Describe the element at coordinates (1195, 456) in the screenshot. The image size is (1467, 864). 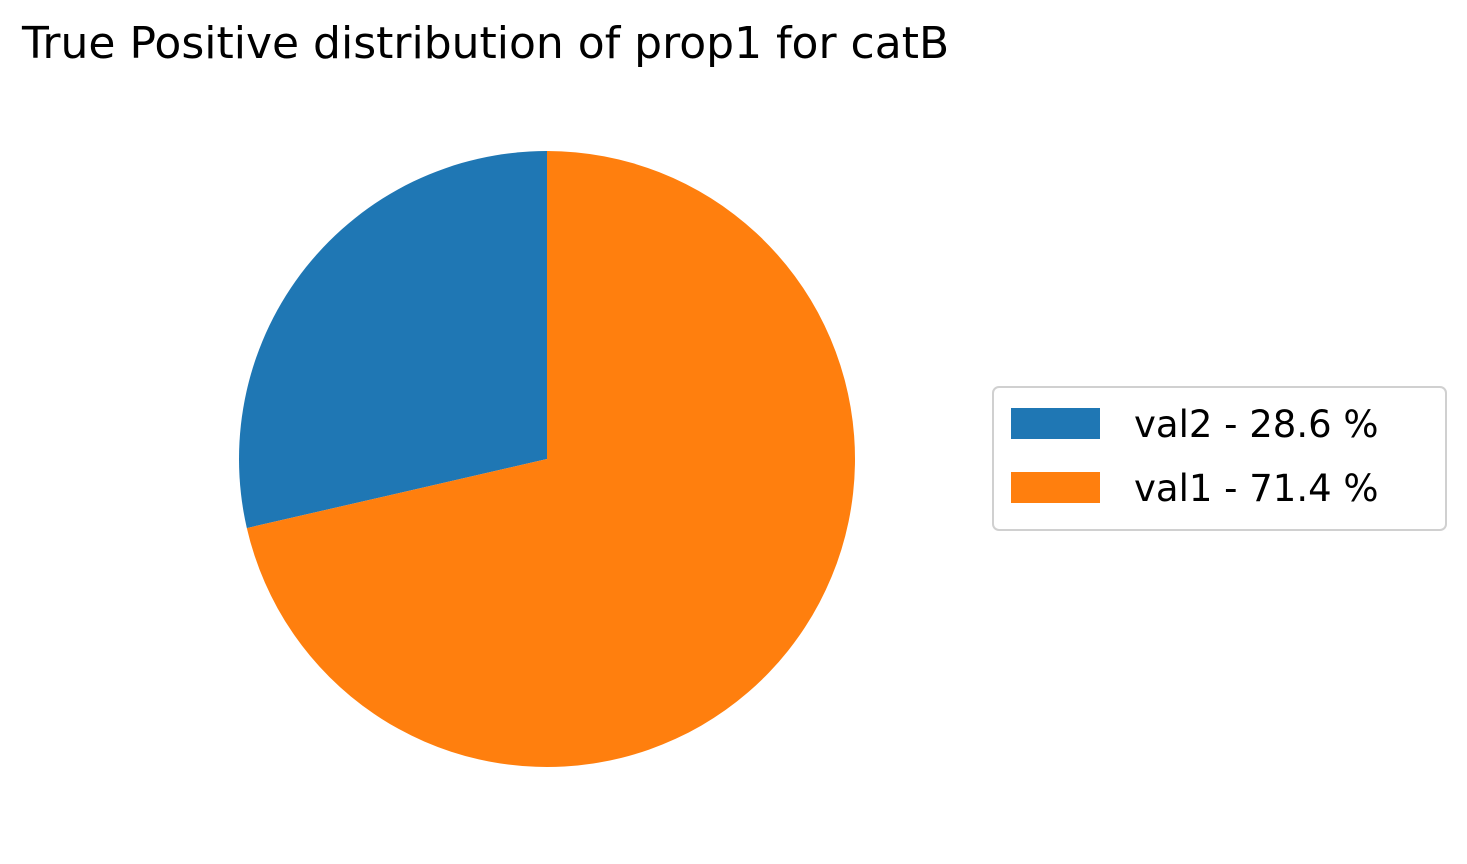
I see `legend-items: val2 - 28.6 % val1 - 71.4 %` at that location.